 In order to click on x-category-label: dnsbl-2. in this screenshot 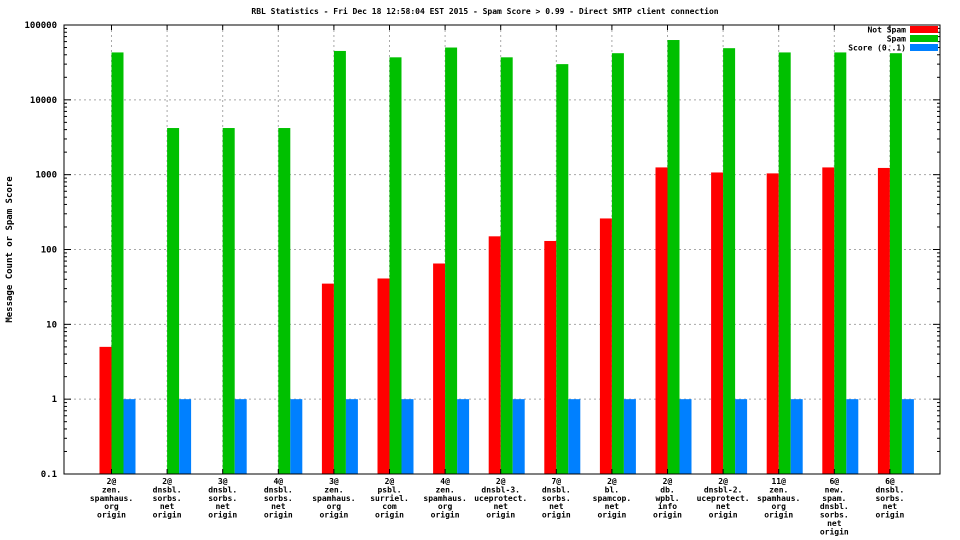, I will do `click(723, 489)`.